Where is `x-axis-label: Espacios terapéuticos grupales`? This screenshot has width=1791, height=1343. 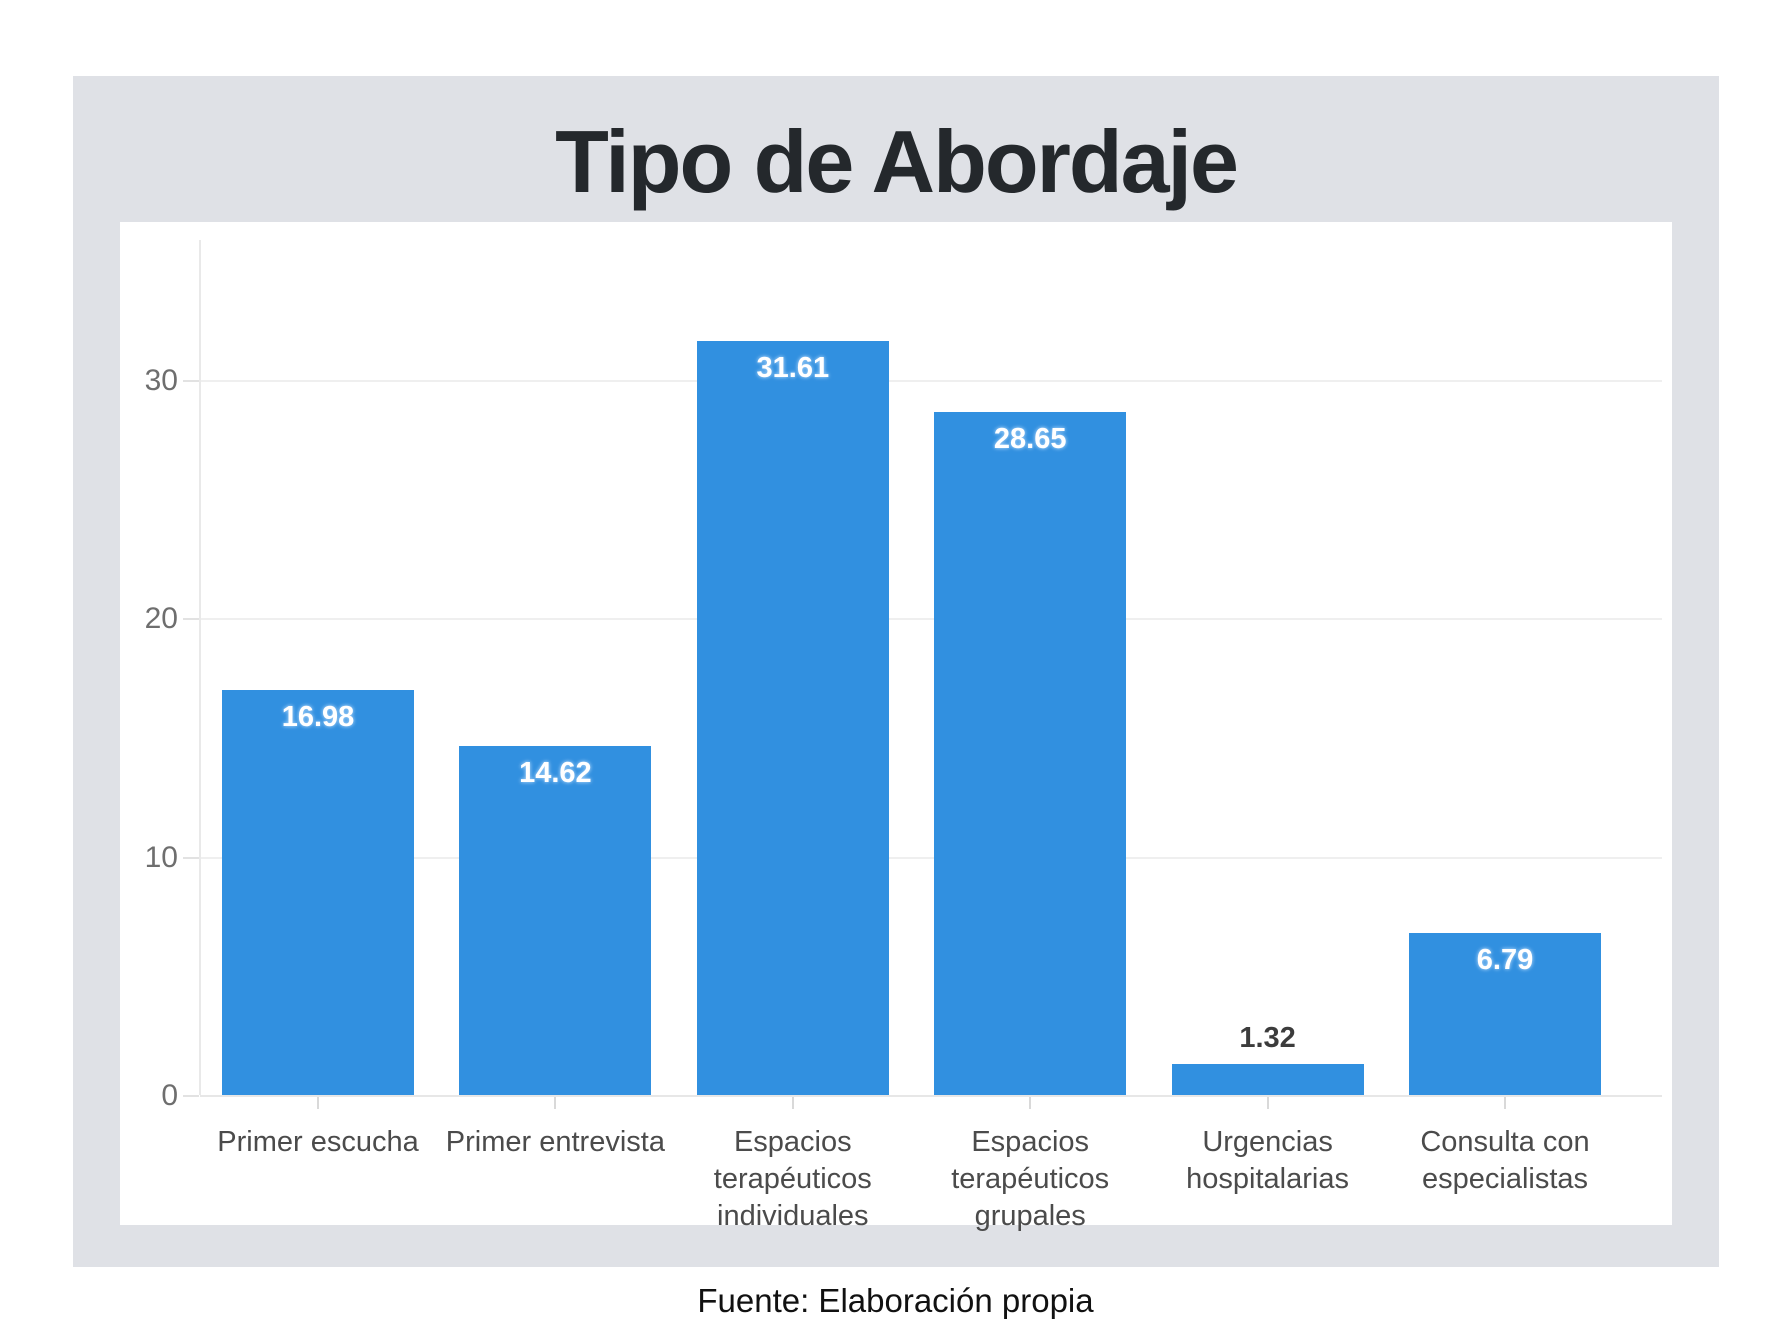 x-axis-label: Espacios terapéuticos grupales is located at coordinates (1030, 1179).